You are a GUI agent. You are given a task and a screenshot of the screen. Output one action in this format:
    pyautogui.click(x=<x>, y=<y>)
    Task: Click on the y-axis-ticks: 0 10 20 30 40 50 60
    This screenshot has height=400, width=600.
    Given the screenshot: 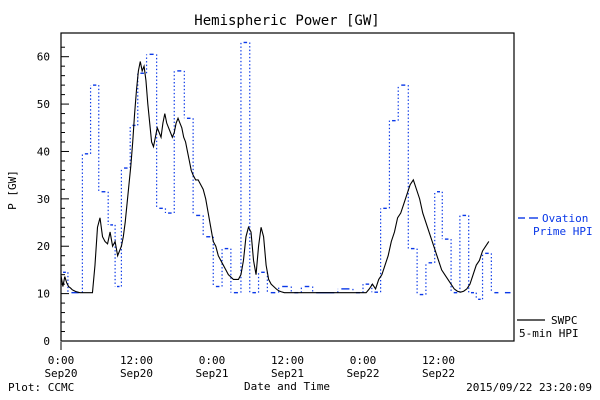 What is the action you would take?
    pyautogui.click(x=53, y=197)
    